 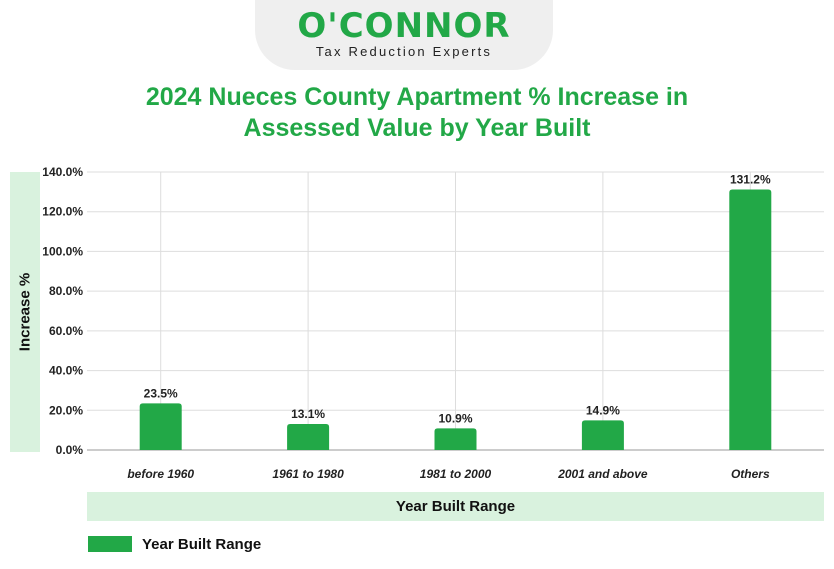 What do you see at coordinates (404, 26) in the screenshot?
I see `logo-name: O'CONNOR` at bounding box center [404, 26].